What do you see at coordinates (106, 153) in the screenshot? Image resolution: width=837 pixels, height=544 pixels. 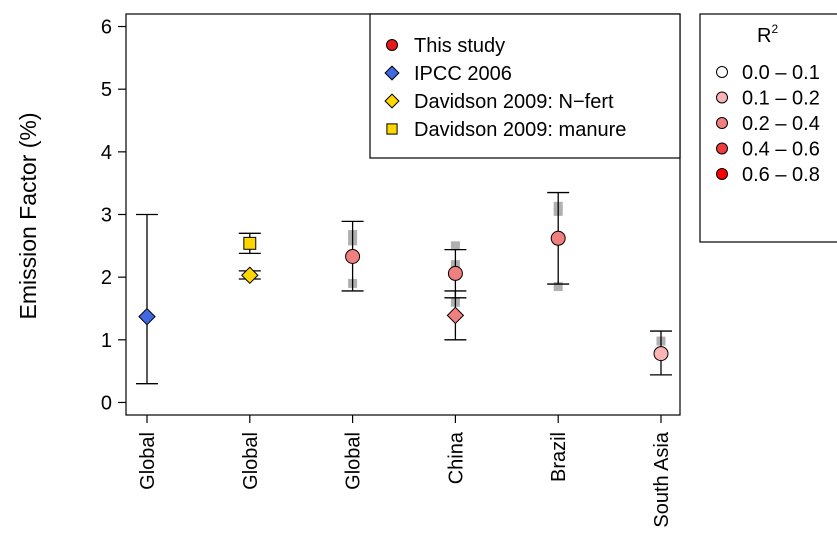 I see `y-tick-label: 4` at bounding box center [106, 153].